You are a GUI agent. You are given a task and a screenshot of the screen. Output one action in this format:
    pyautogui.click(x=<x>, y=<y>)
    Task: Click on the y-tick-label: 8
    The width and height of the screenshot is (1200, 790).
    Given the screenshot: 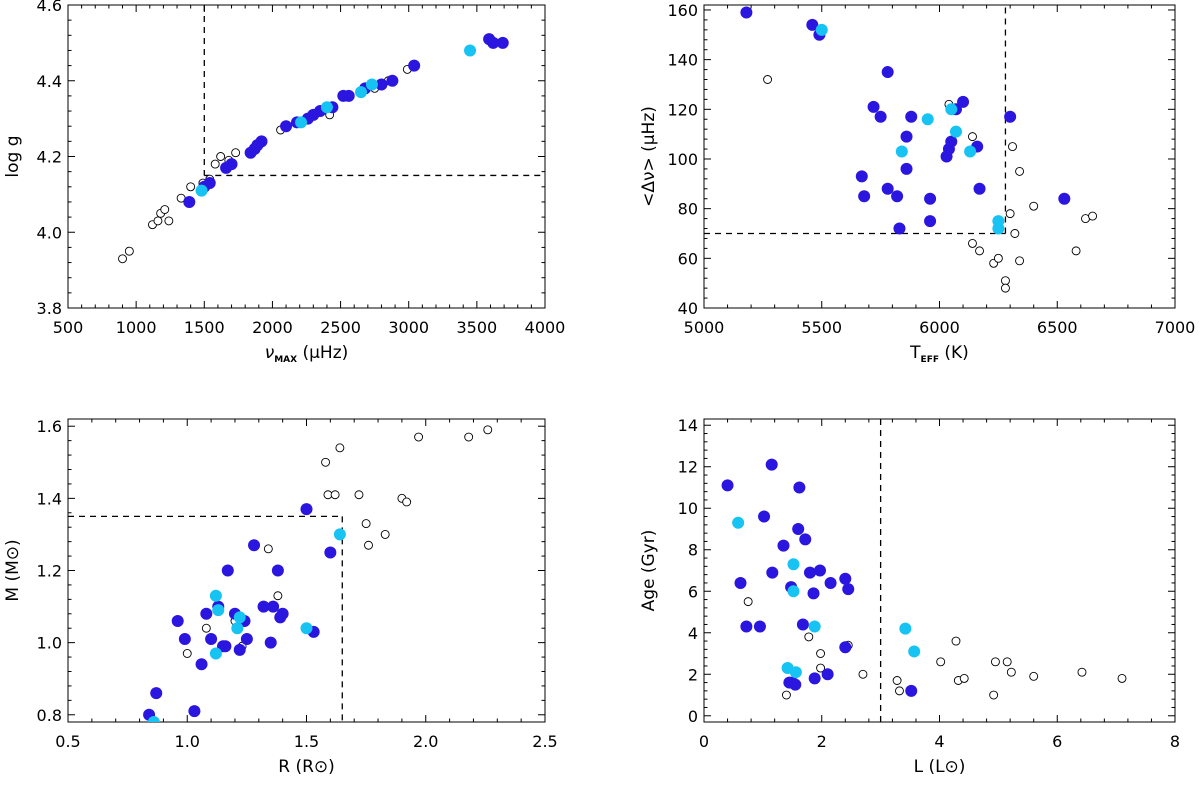 What is the action you would take?
    pyautogui.click(x=693, y=550)
    